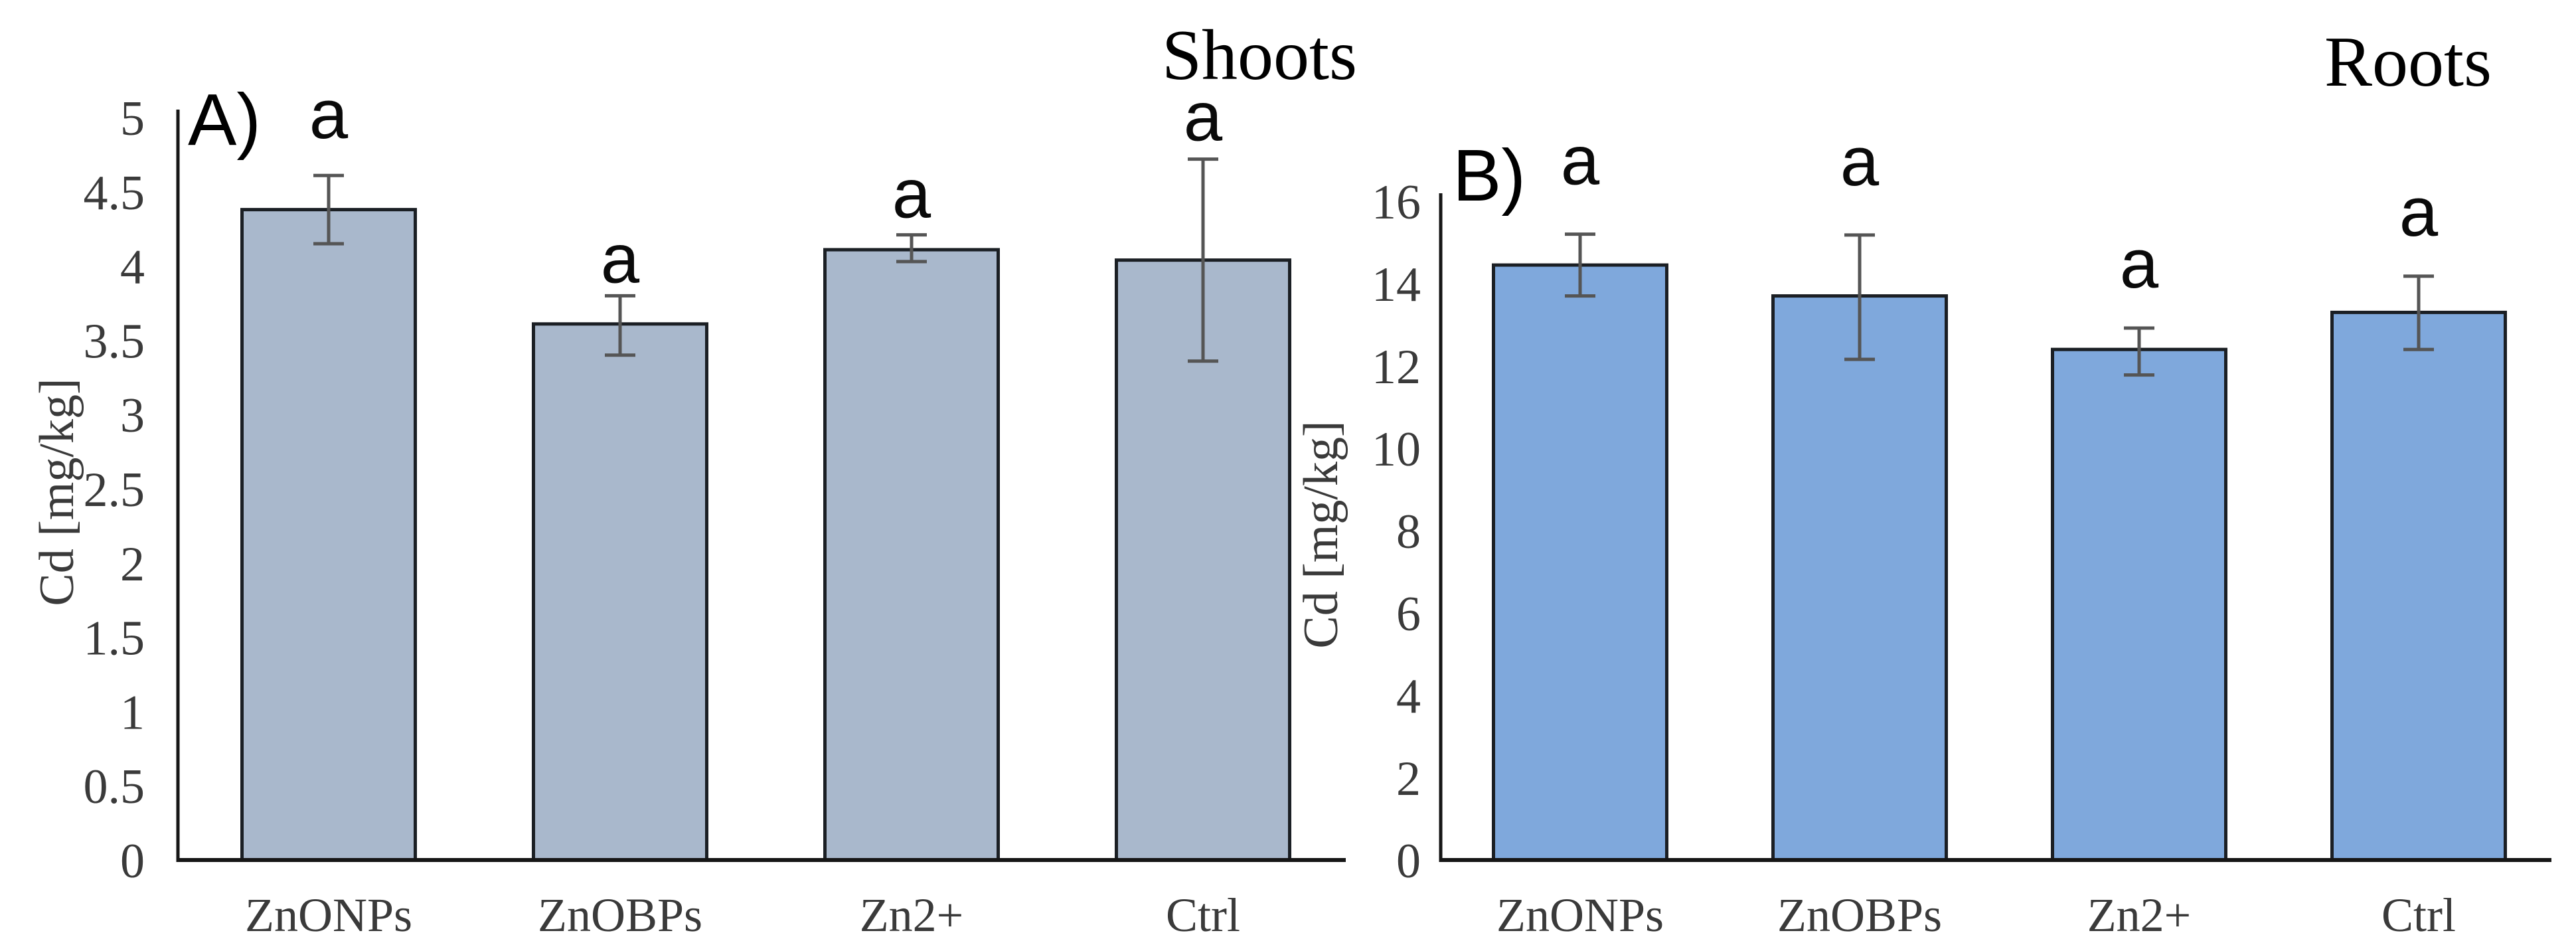  I want to click on bar-b-ZnOBPs, so click(1859, 578).